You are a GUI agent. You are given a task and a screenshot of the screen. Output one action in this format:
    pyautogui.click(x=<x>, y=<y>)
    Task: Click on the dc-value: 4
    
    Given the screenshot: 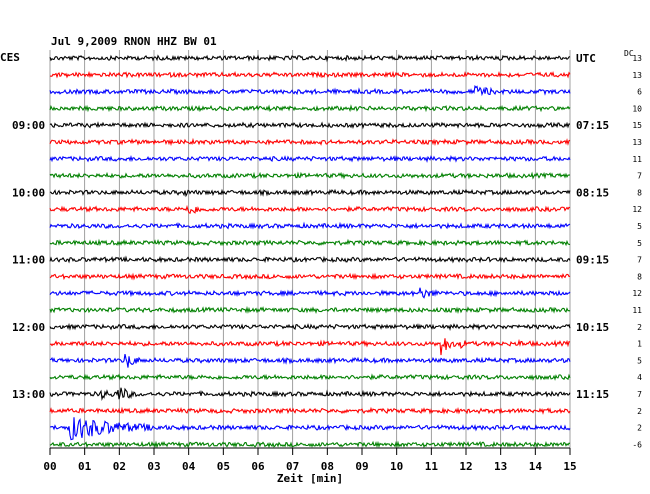 What is the action you would take?
    pyautogui.click(x=639, y=377)
    